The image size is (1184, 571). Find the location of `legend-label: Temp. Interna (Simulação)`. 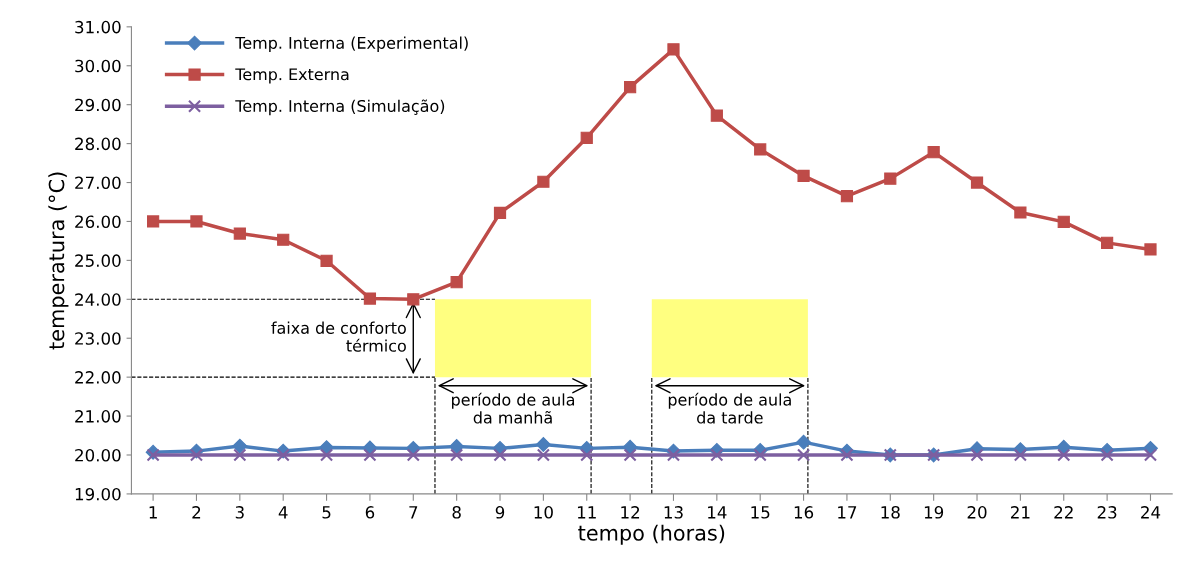

legend-label: Temp. Interna (Simulação) is located at coordinates (340, 107).